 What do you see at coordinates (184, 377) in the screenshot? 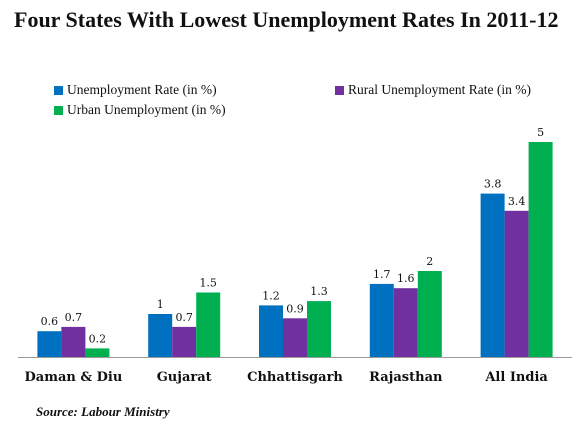
I see `category-label: Gujarat` at bounding box center [184, 377].